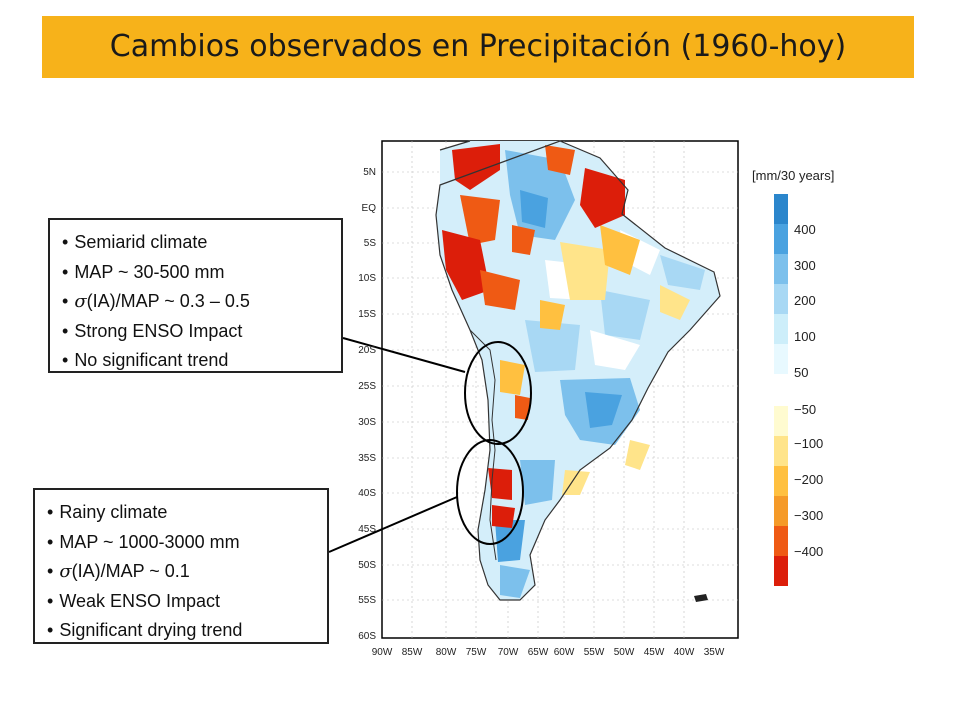  What do you see at coordinates (801, 372) in the screenshot?
I see `legend-label: 50` at bounding box center [801, 372].